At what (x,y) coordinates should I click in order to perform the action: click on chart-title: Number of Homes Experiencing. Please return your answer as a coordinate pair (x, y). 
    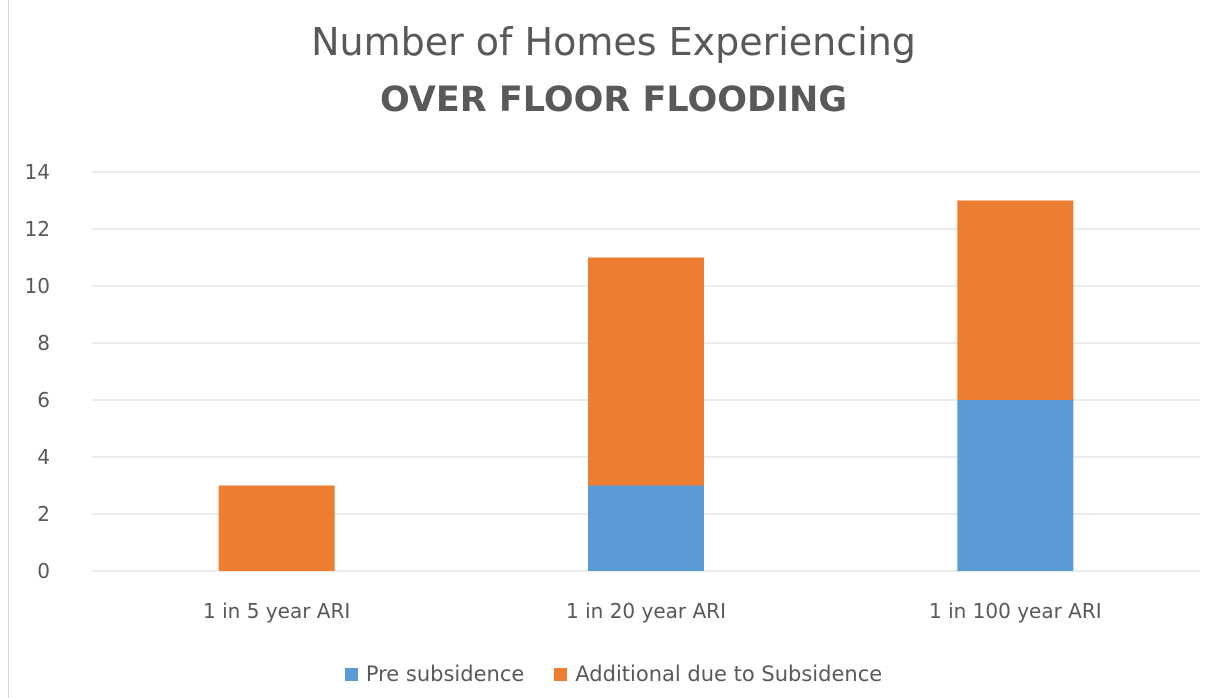
    Looking at the image, I should click on (613, 42).